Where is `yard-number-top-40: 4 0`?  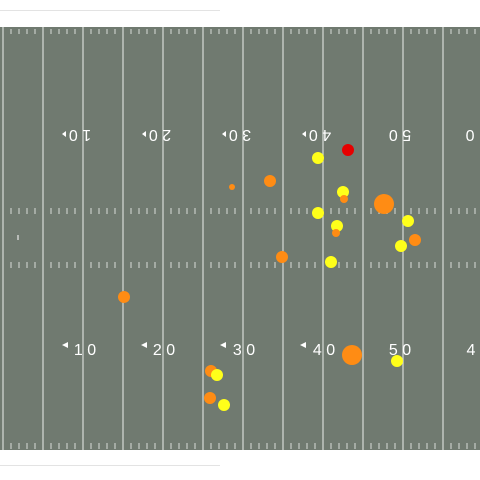
yard-number-top-40: 4 0 is located at coordinates (320, 134).